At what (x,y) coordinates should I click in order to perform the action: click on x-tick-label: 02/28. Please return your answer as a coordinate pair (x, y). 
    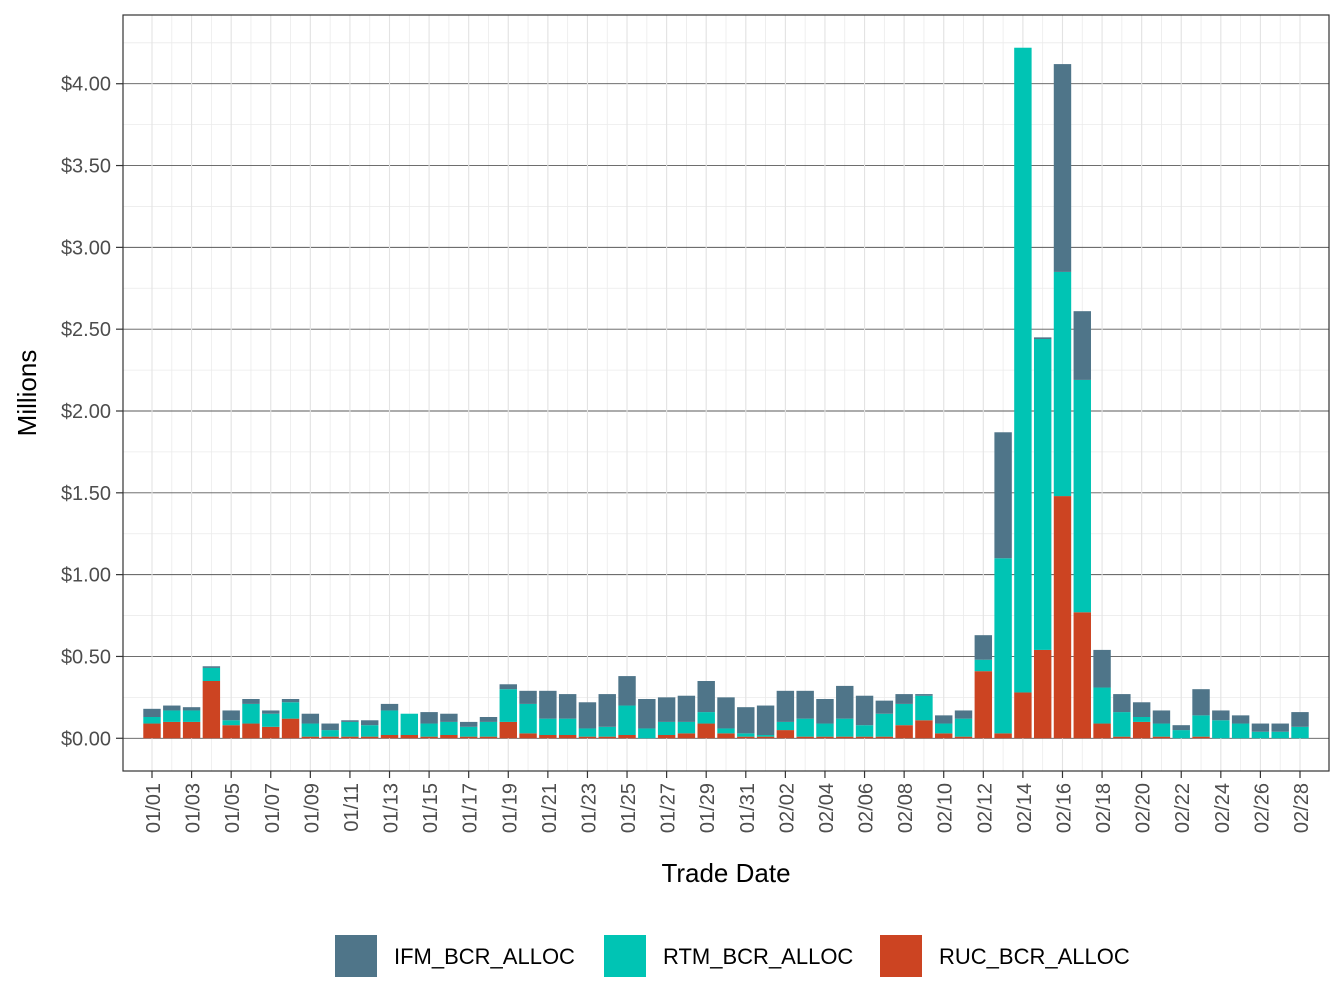
    Looking at the image, I should click on (1302, 808).